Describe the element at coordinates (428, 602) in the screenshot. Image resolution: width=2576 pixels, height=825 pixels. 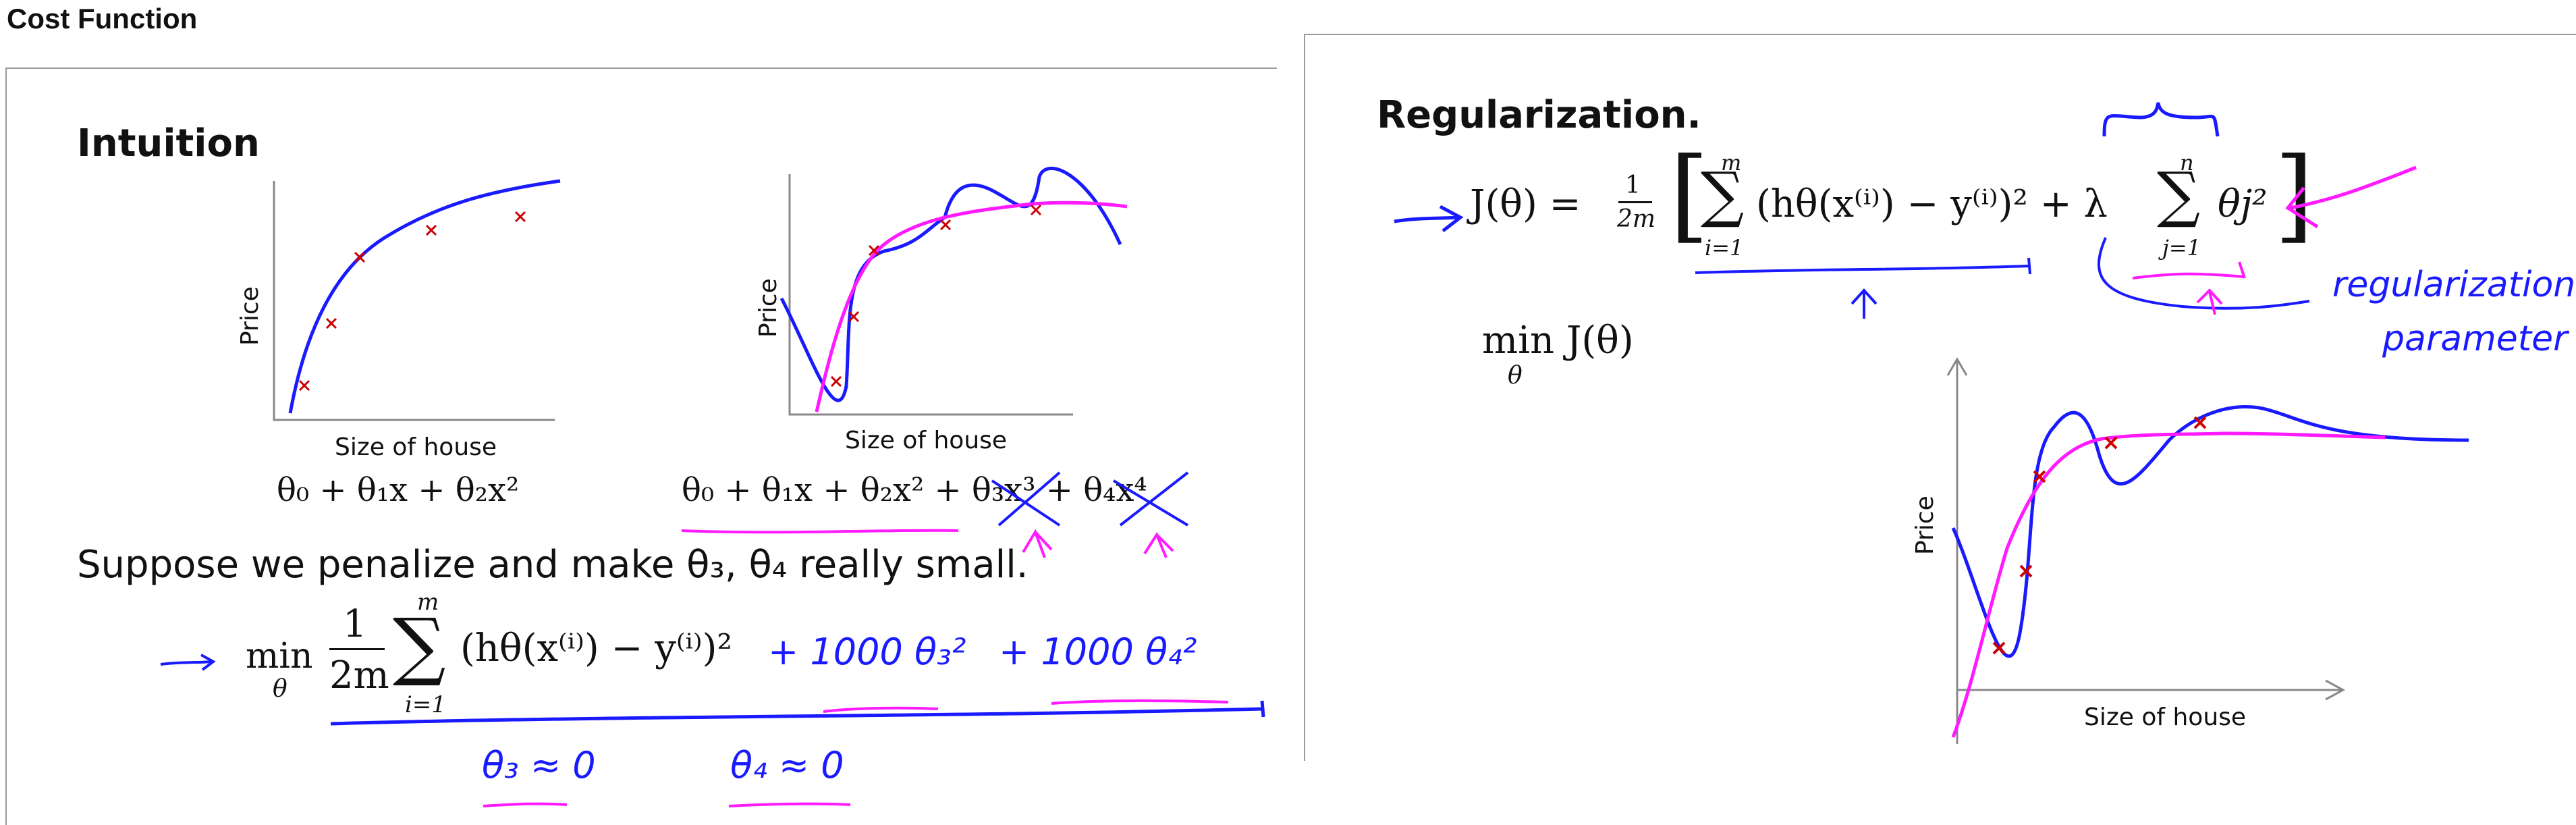
I see `obj-sum-top: m` at that location.